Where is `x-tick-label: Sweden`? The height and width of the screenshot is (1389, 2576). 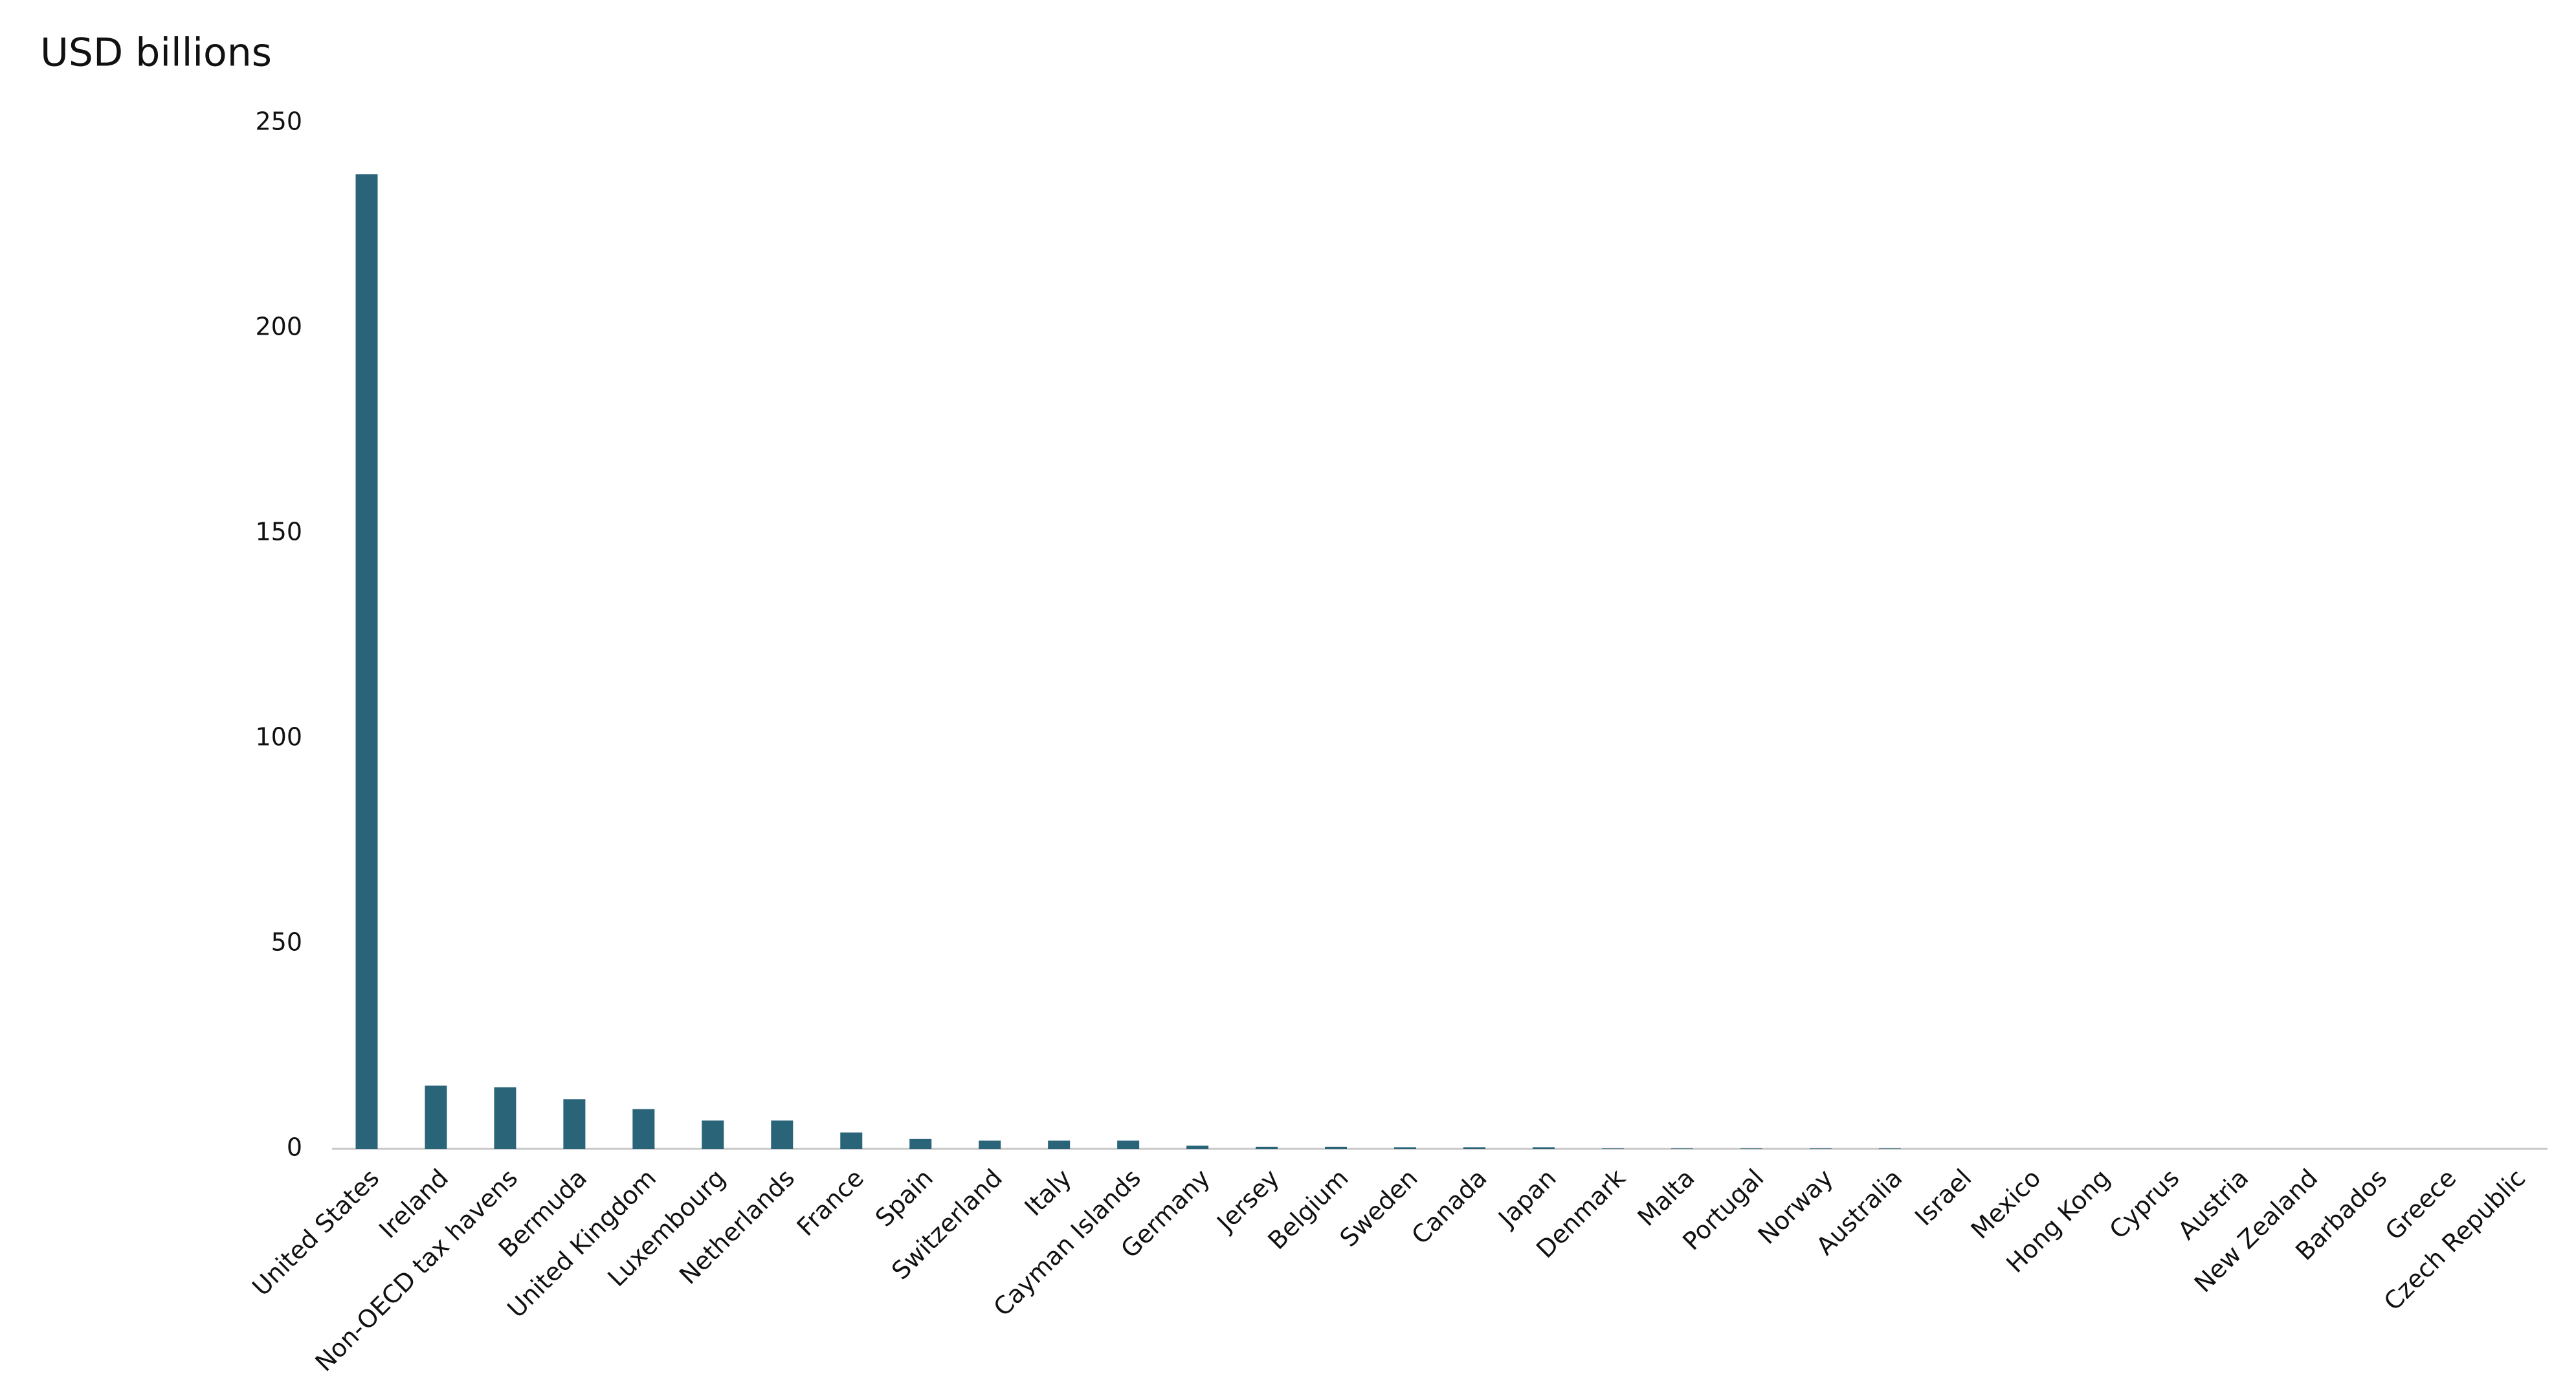
x-tick-label: Sweden is located at coordinates (1379, 1208).